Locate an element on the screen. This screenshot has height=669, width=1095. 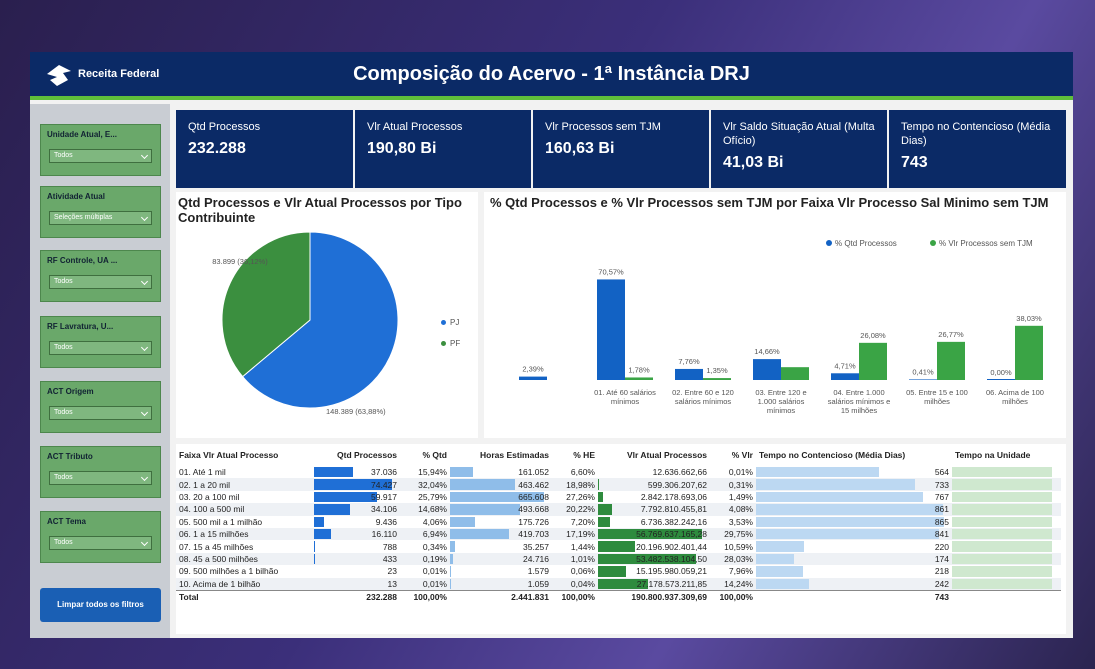
cell-text: 220 is located at coordinates (941, 546).